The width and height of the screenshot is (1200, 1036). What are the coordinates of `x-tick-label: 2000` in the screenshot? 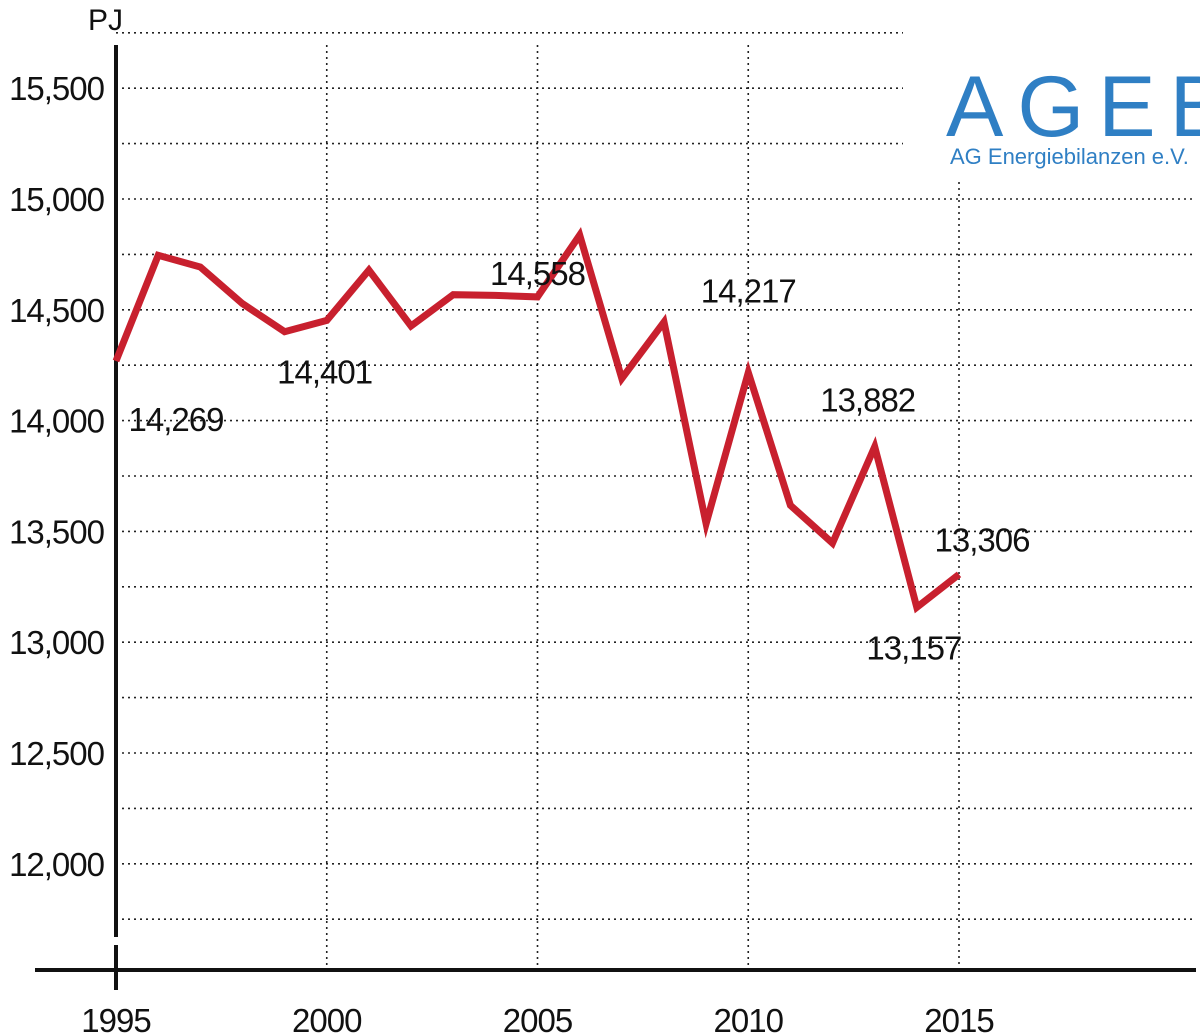 It's located at (327, 1019).